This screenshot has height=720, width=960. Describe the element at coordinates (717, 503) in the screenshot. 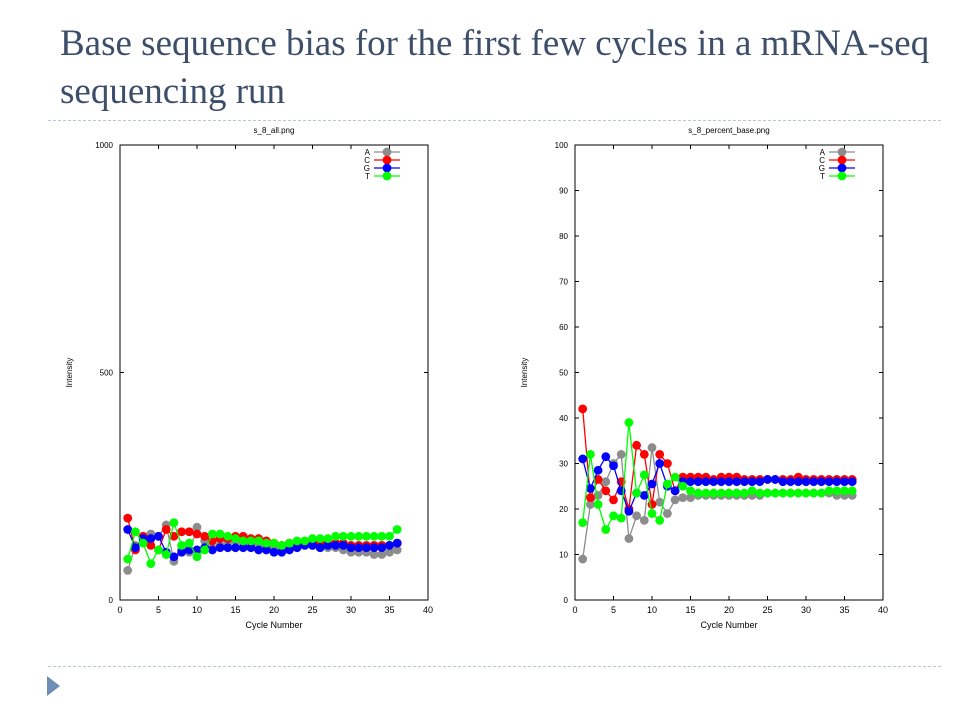

I see `series-line-A` at that location.